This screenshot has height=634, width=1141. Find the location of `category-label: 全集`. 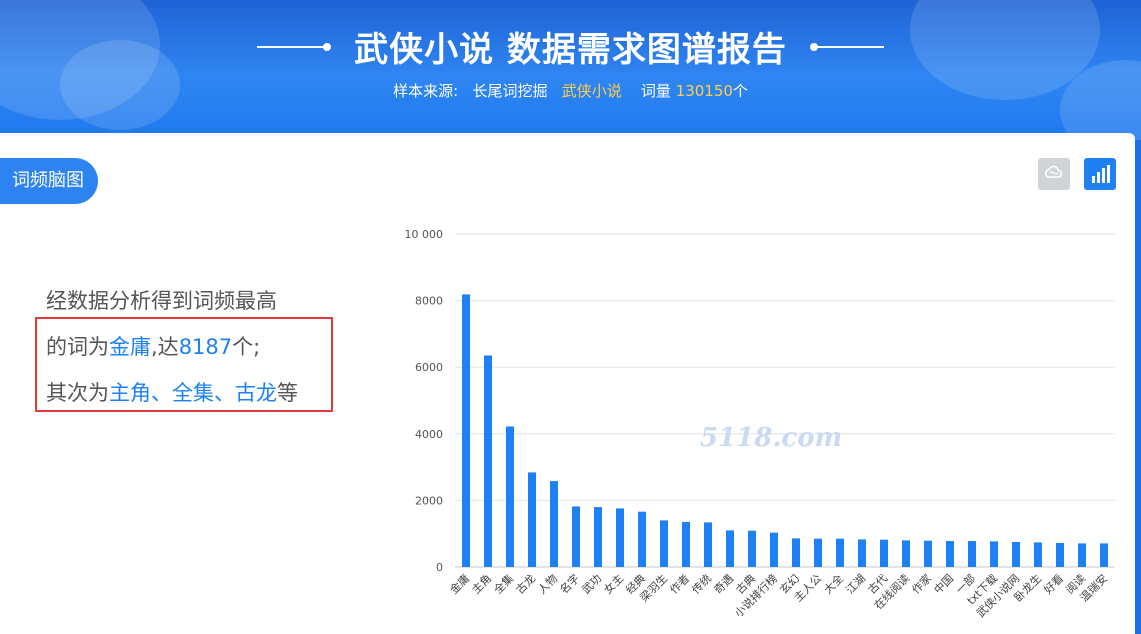

category-label: 全集 is located at coordinates (503, 583).